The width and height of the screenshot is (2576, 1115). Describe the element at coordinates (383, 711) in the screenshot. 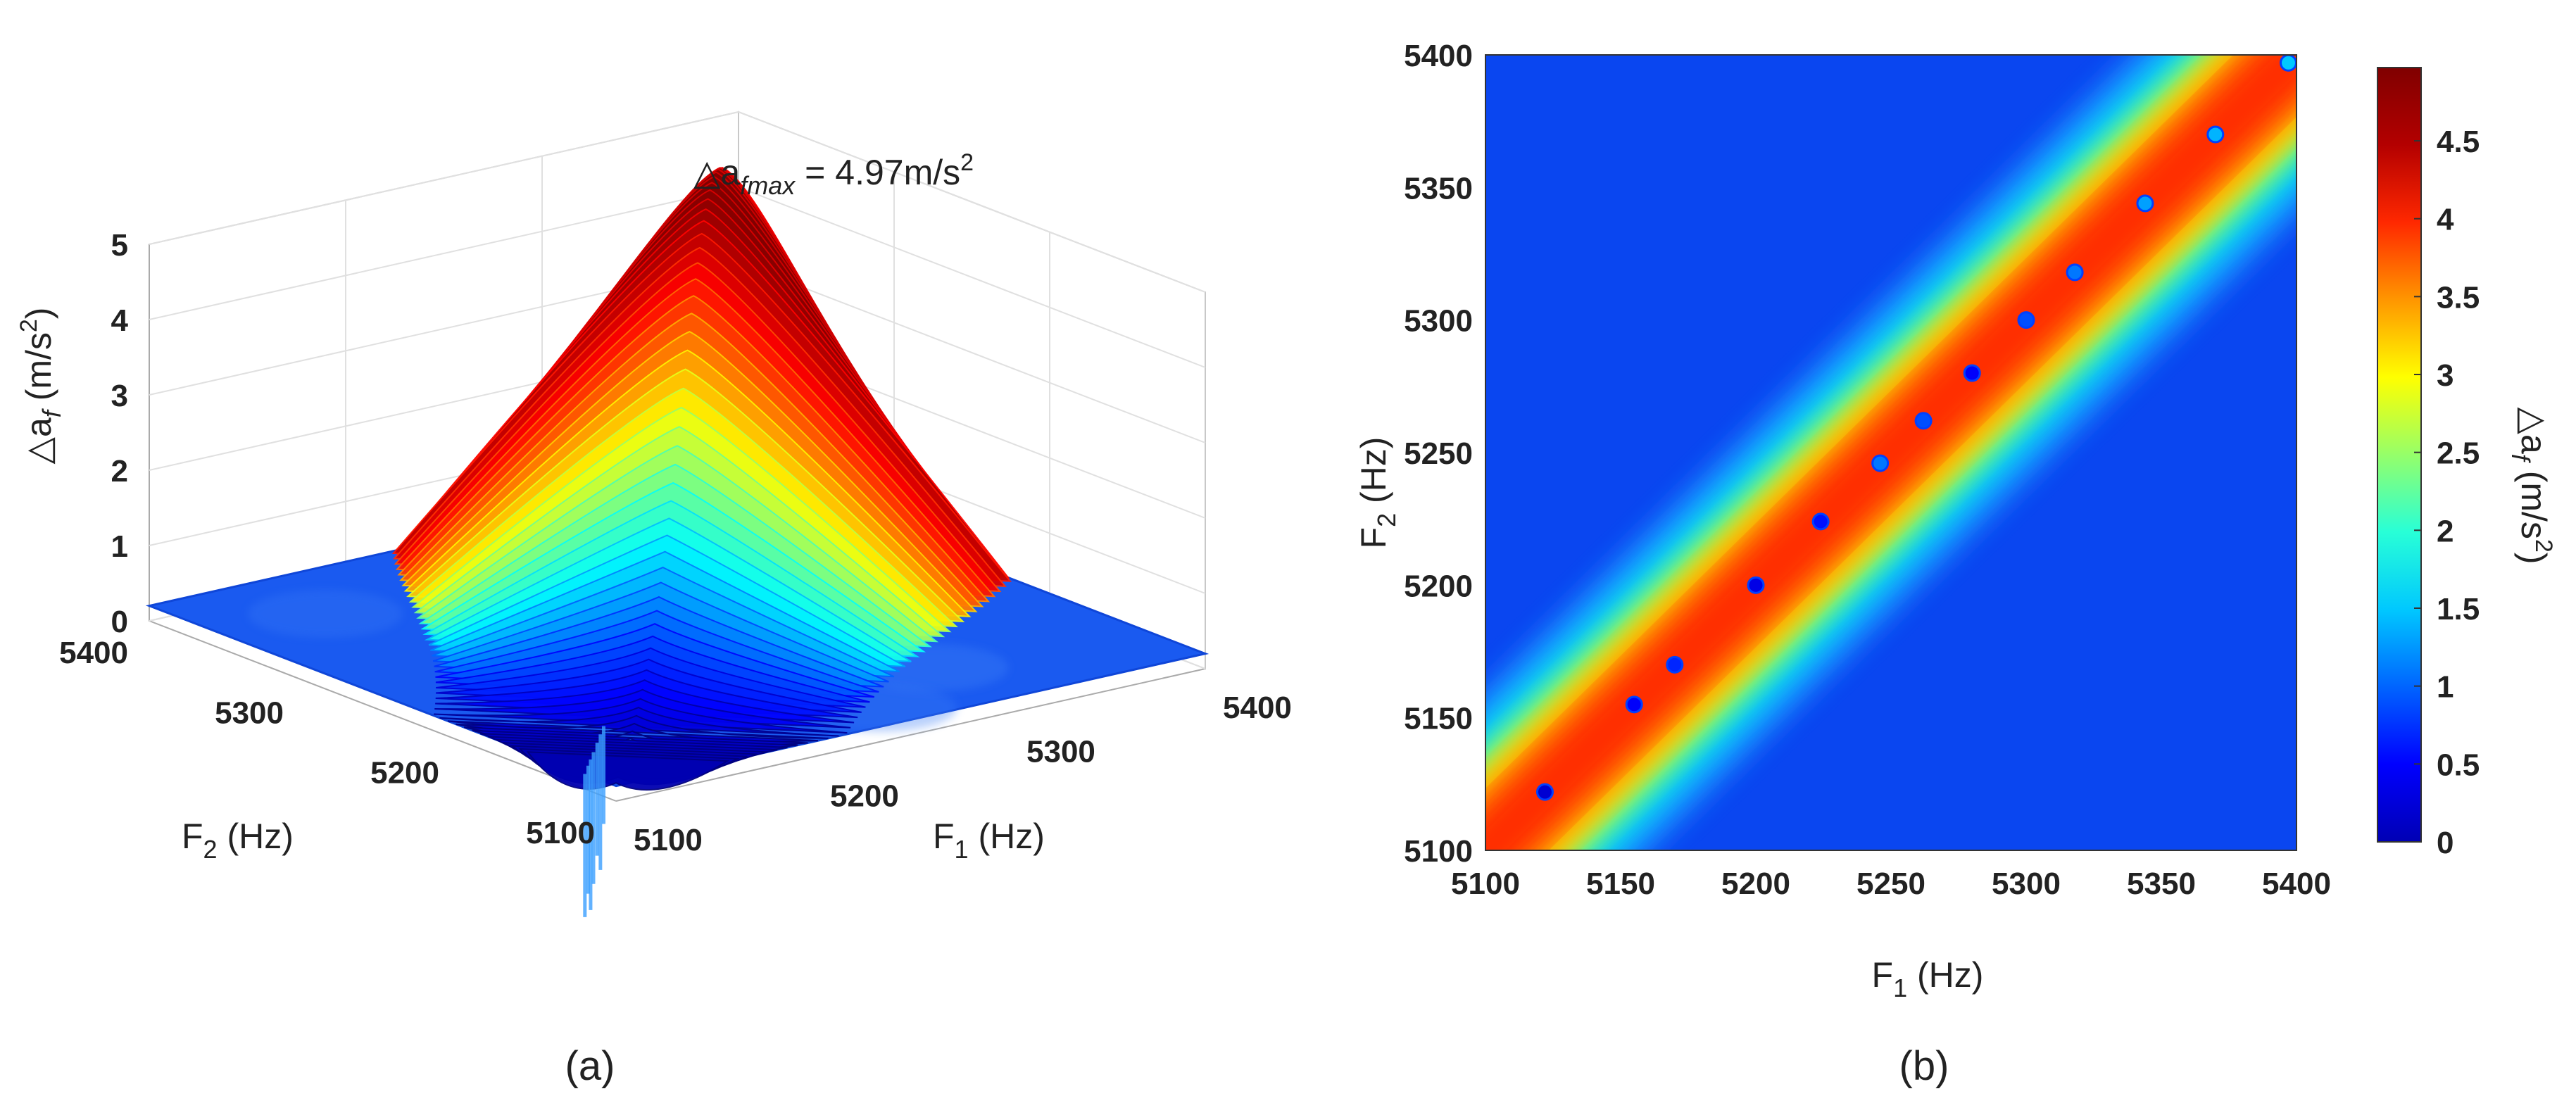

I see `f2-axis-line` at that location.